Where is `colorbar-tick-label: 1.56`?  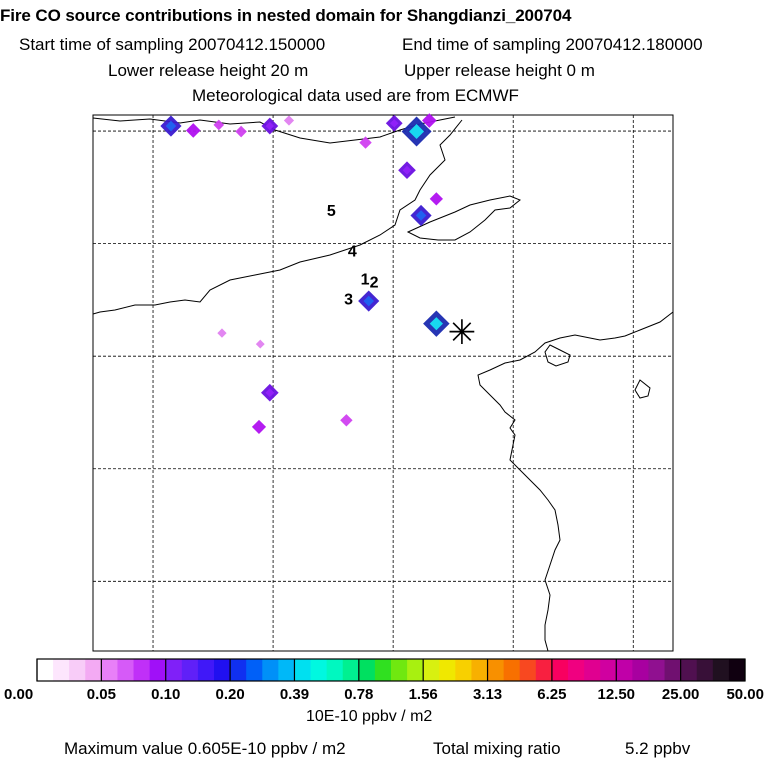 colorbar-tick-label: 1.56 is located at coordinates (423, 694).